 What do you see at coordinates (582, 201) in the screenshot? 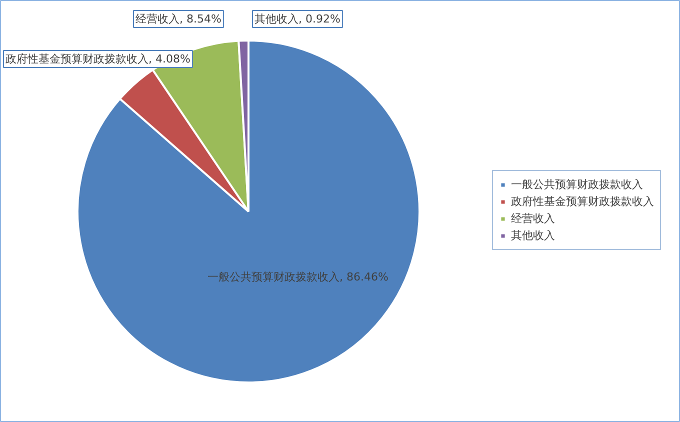
I see `legend-label: 政府性基金预算财政拨款收入` at bounding box center [582, 201].